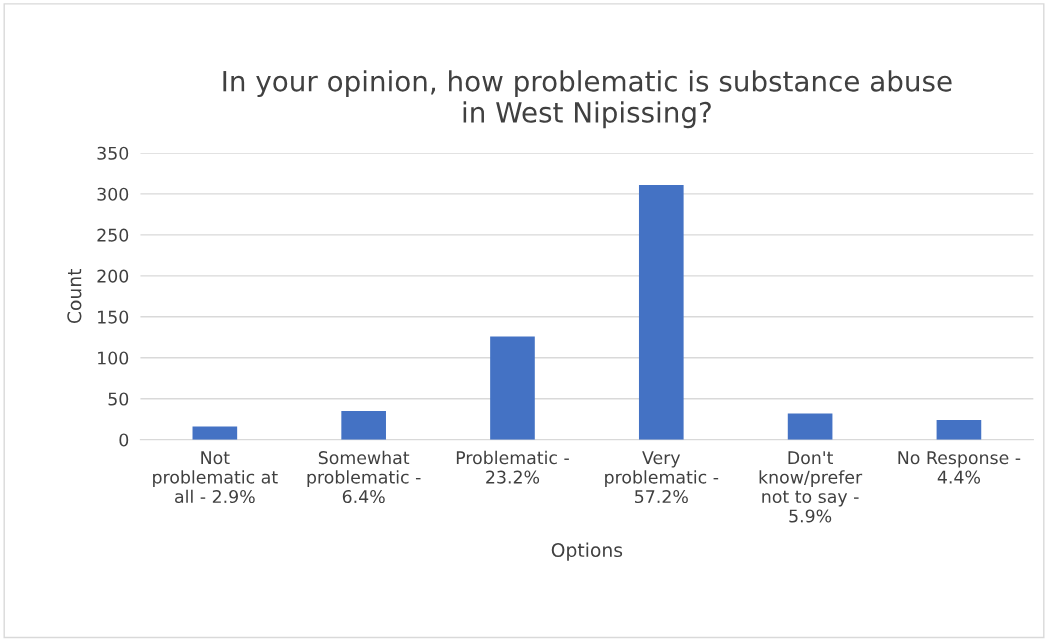  What do you see at coordinates (113, 358) in the screenshot?
I see `y-tick-label: 100` at bounding box center [113, 358].